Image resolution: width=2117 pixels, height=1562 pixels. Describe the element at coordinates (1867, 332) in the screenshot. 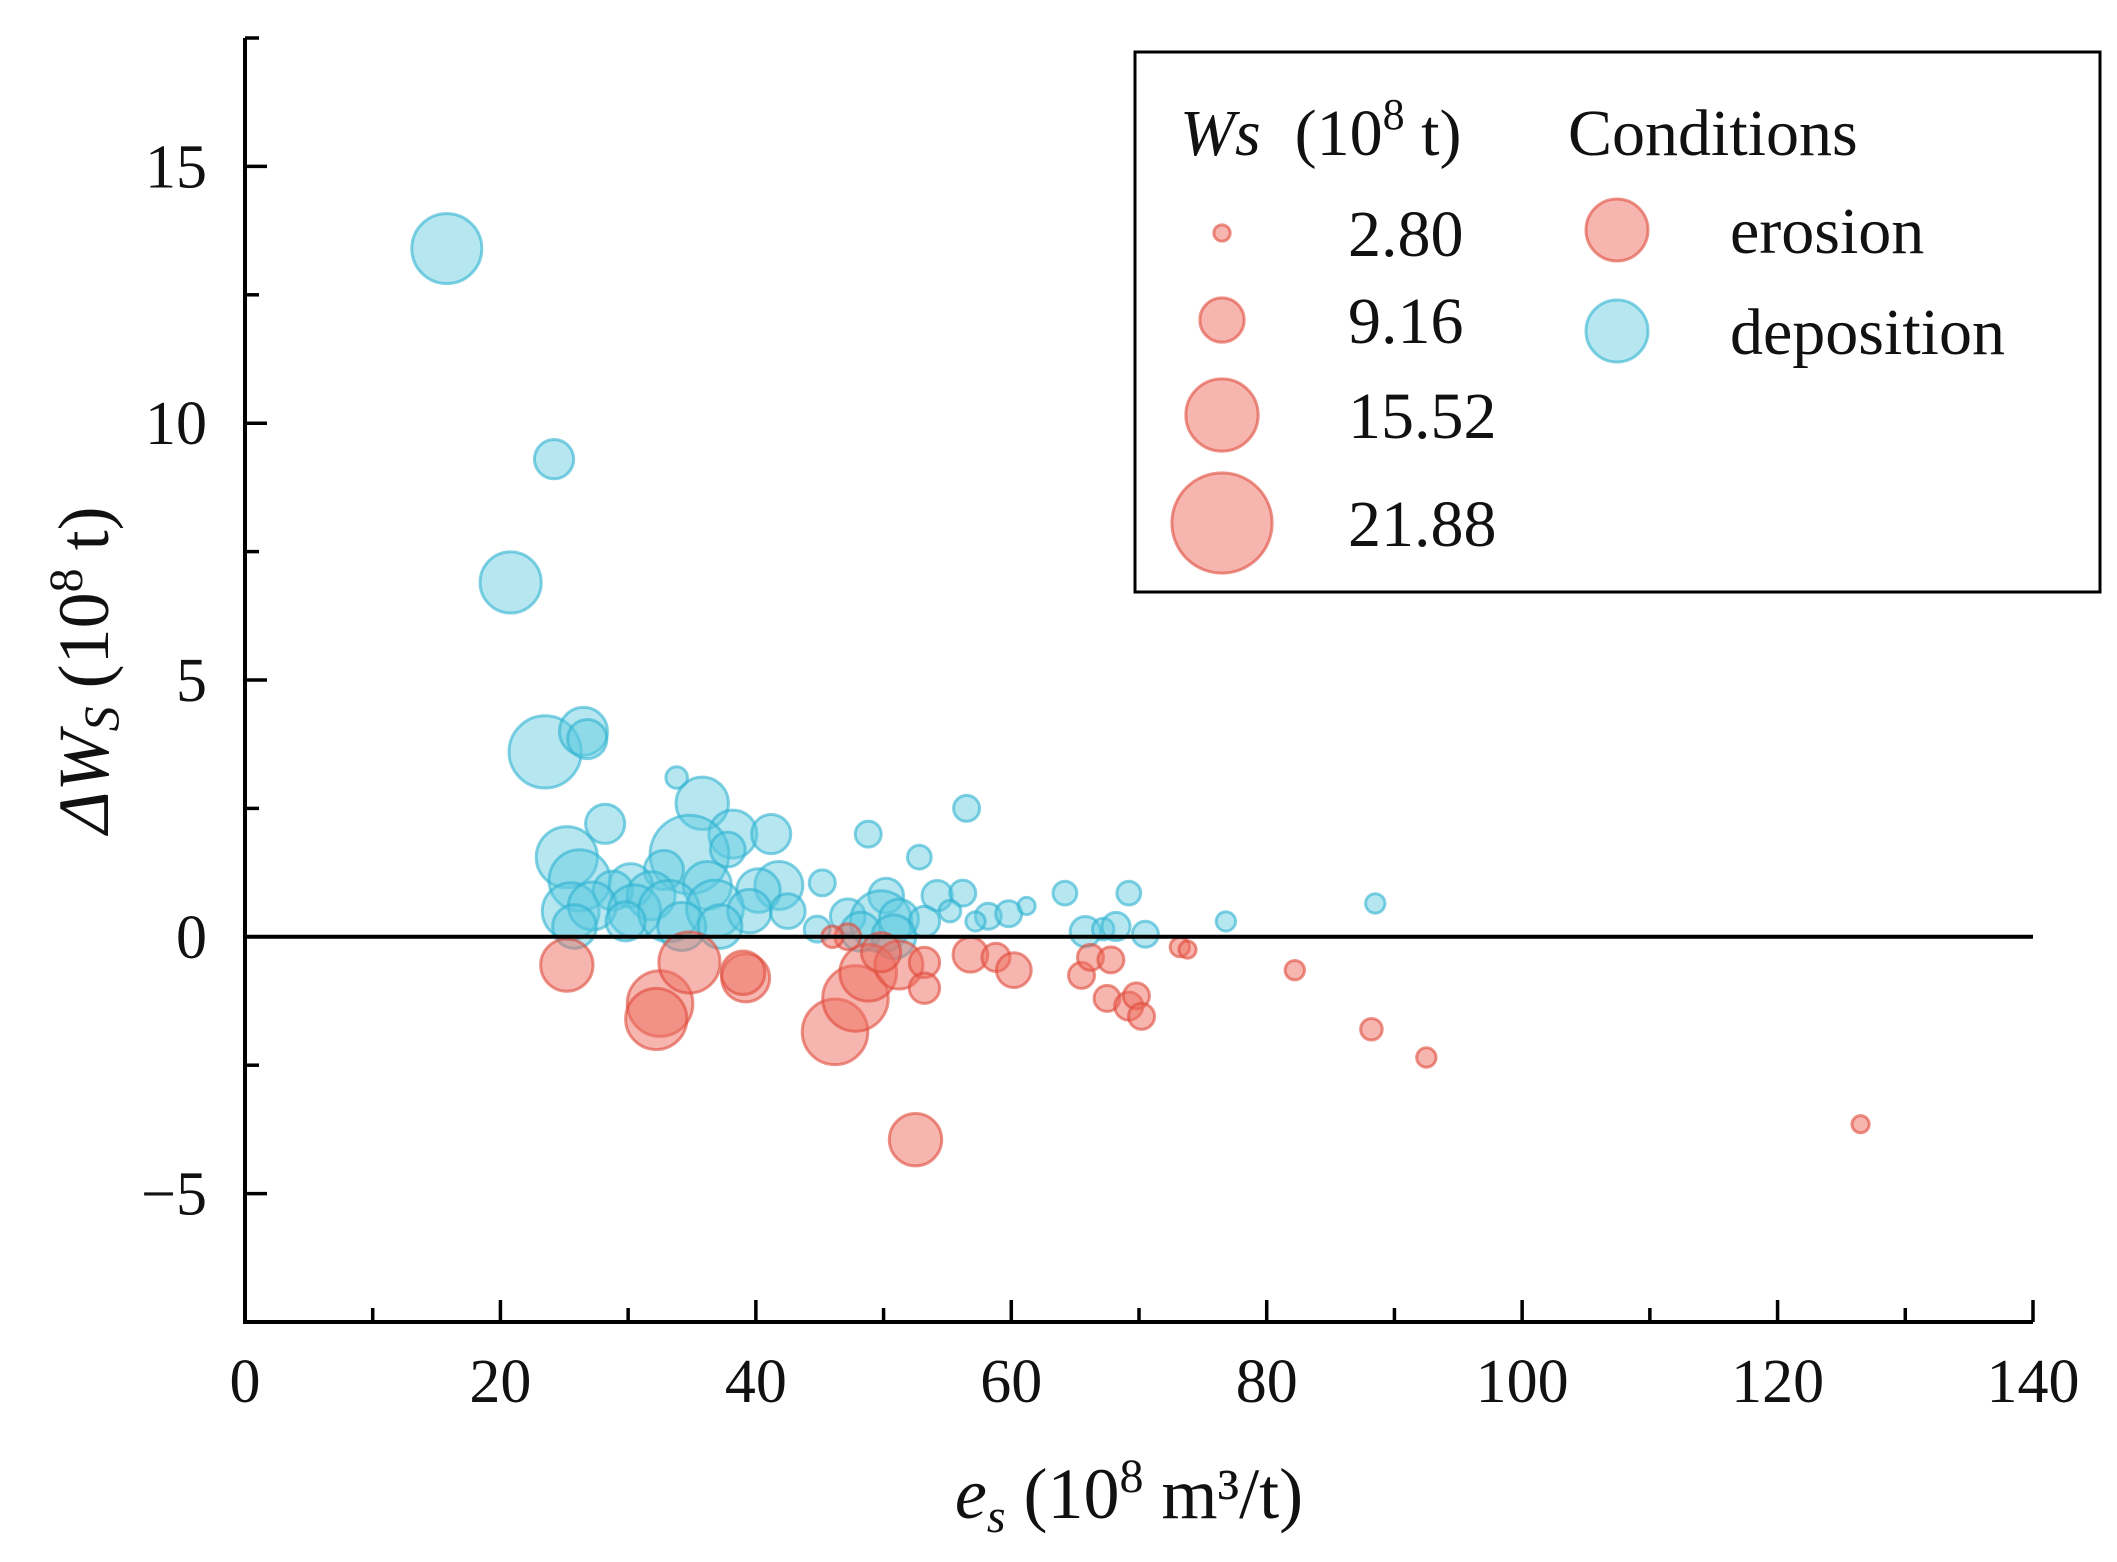

I see `legend-condition-label: deposition` at that location.